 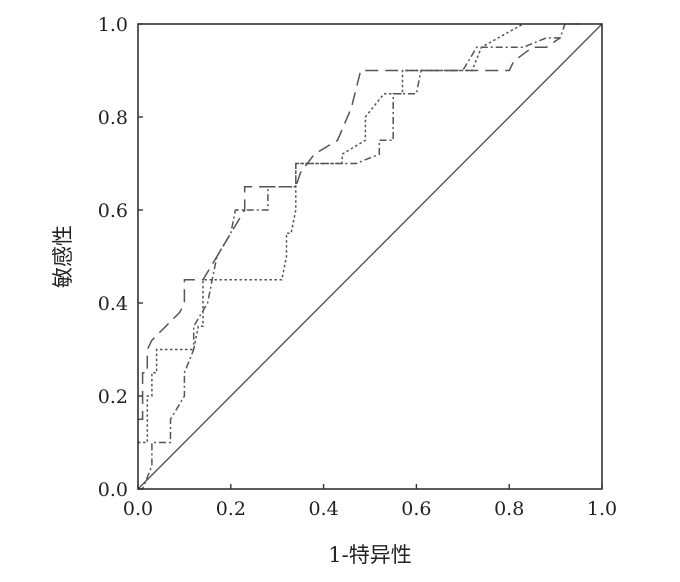 What do you see at coordinates (602, 509) in the screenshot?
I see `x-tick-label: 1.0` at bounding box center [602, 509].